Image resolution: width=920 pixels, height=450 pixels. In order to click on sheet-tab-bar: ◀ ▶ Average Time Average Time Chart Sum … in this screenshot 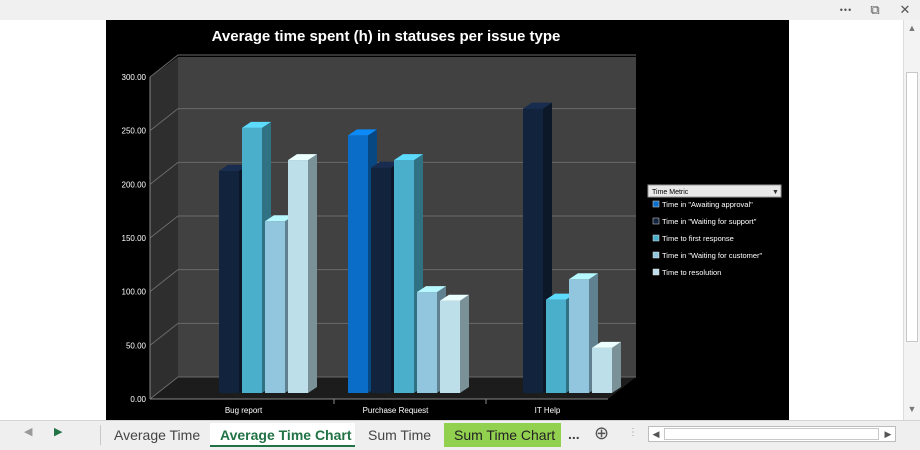, I will do `click(460, 435)`.